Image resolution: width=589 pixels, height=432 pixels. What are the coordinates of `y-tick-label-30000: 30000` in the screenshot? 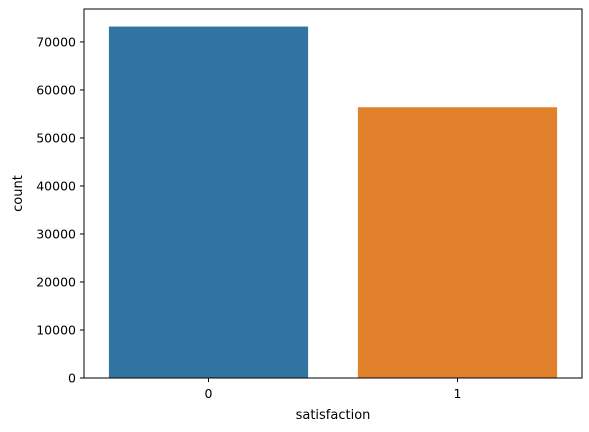 It's located at (56, 233).